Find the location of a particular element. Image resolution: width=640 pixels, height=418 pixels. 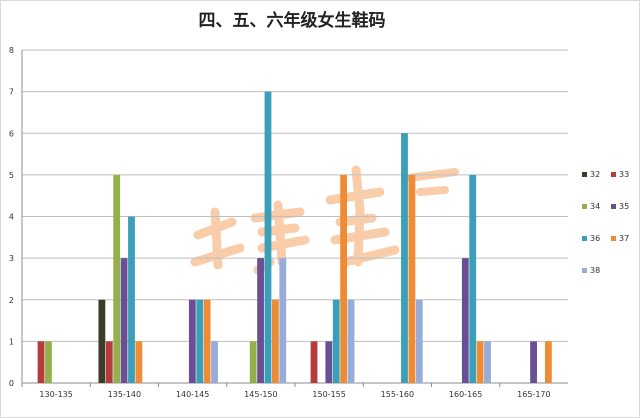

legend-label-32: 32 is located at coordinates (595, 174).